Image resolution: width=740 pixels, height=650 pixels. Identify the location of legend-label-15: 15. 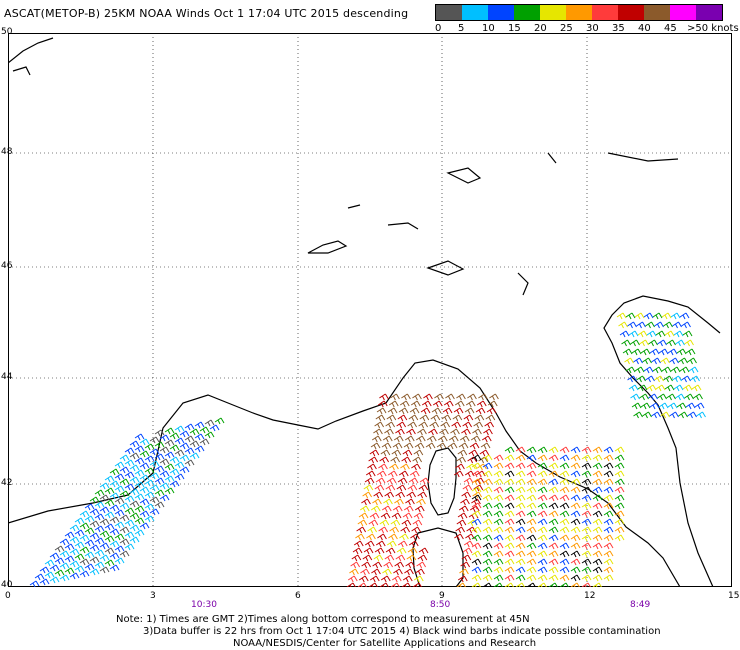
(514, 28).